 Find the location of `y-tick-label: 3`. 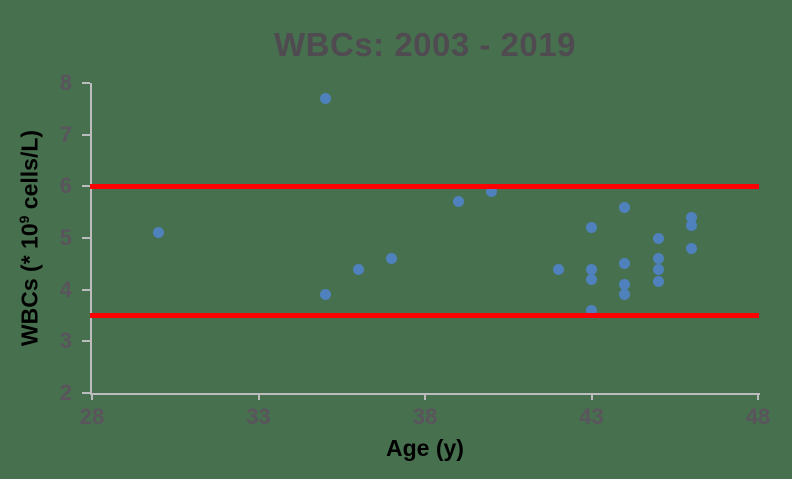

y-tick-label: 3 is located at coordinates (65, 341).